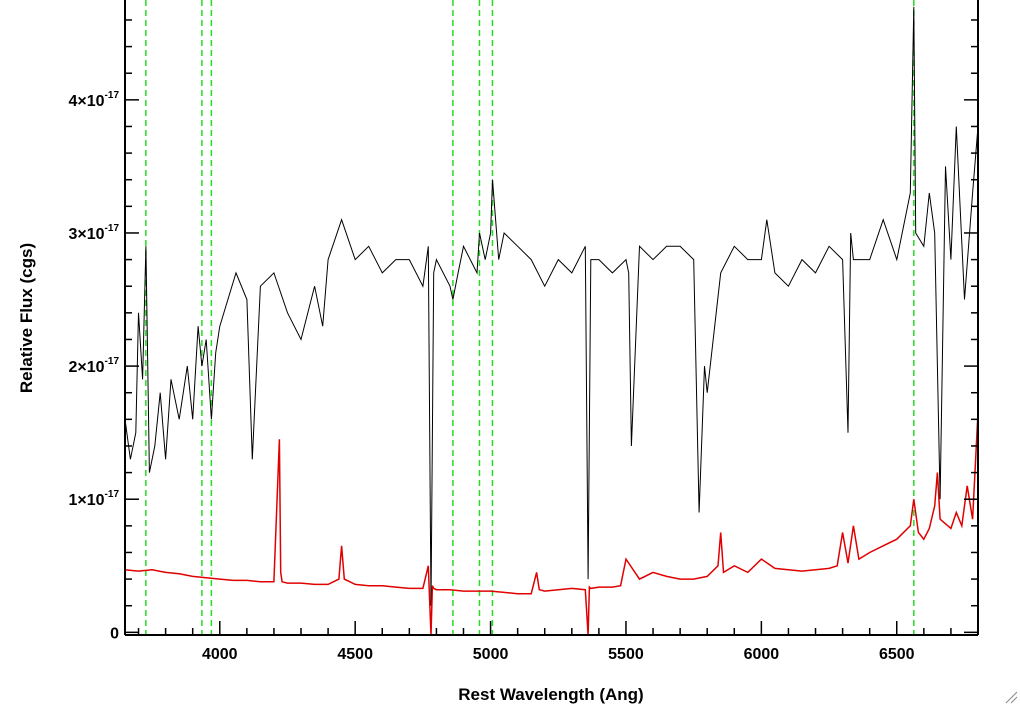  Describe the element at coordinates (94, 100) in the screenshot. I see `y-tick-label: 4×10⁻¹⁷` at that location.